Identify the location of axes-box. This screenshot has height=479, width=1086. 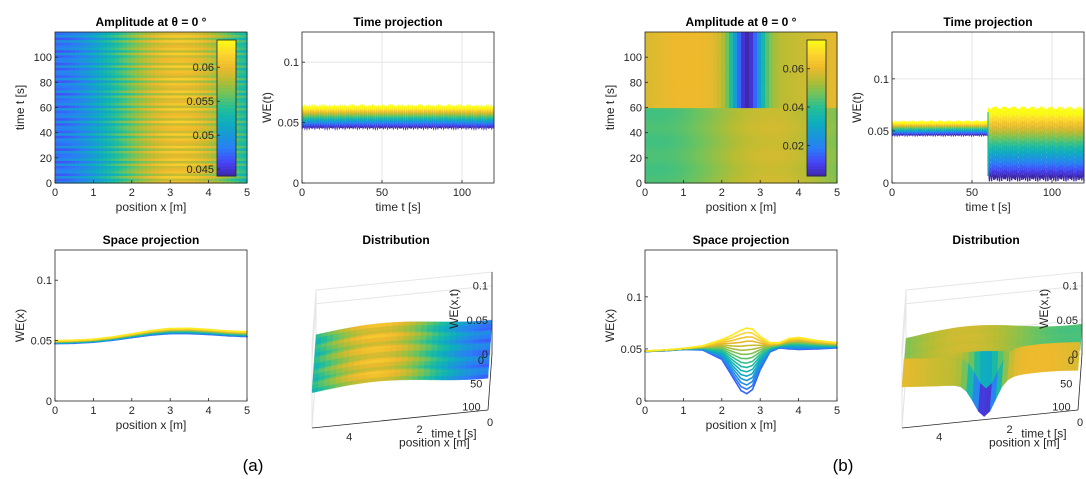
(151, 325).